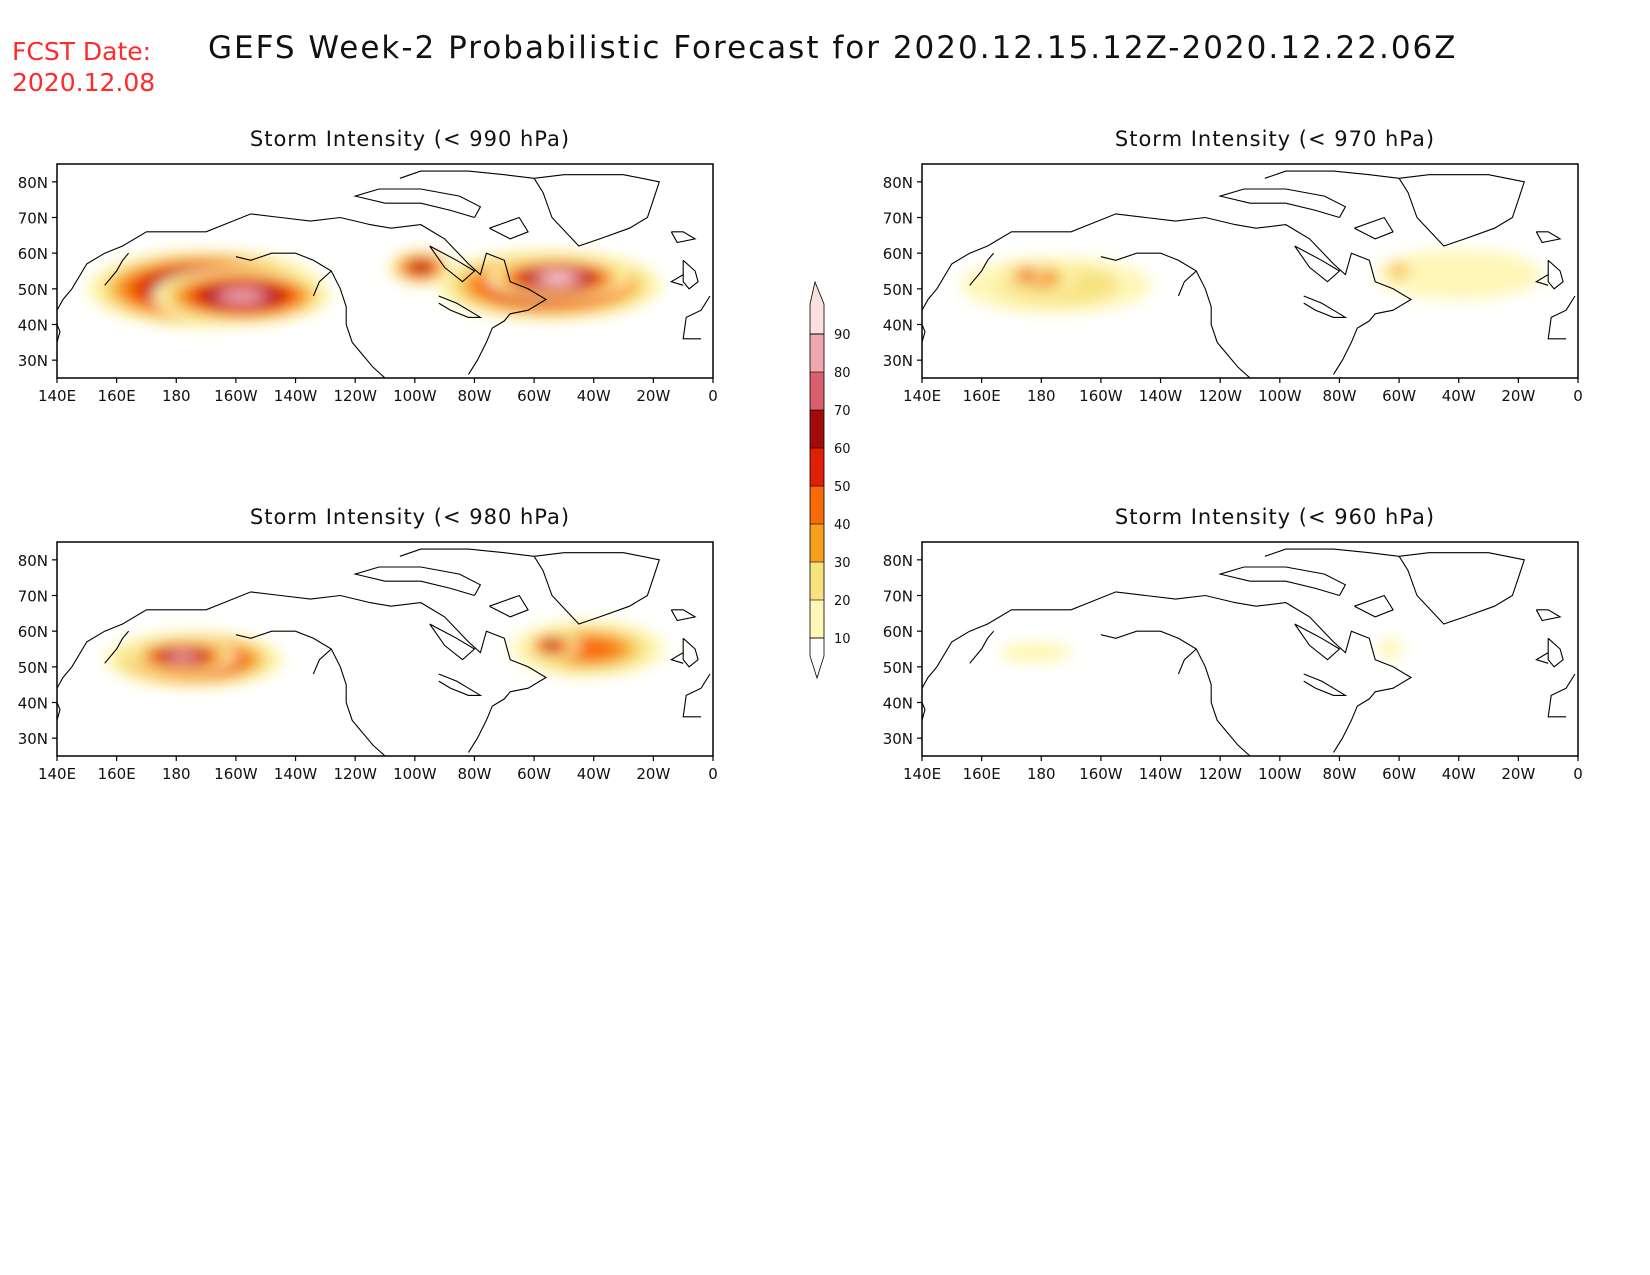 The width and height of the screenshot is (1650, 1275). I want to click on lat-label: 70N, so click(33, 219).